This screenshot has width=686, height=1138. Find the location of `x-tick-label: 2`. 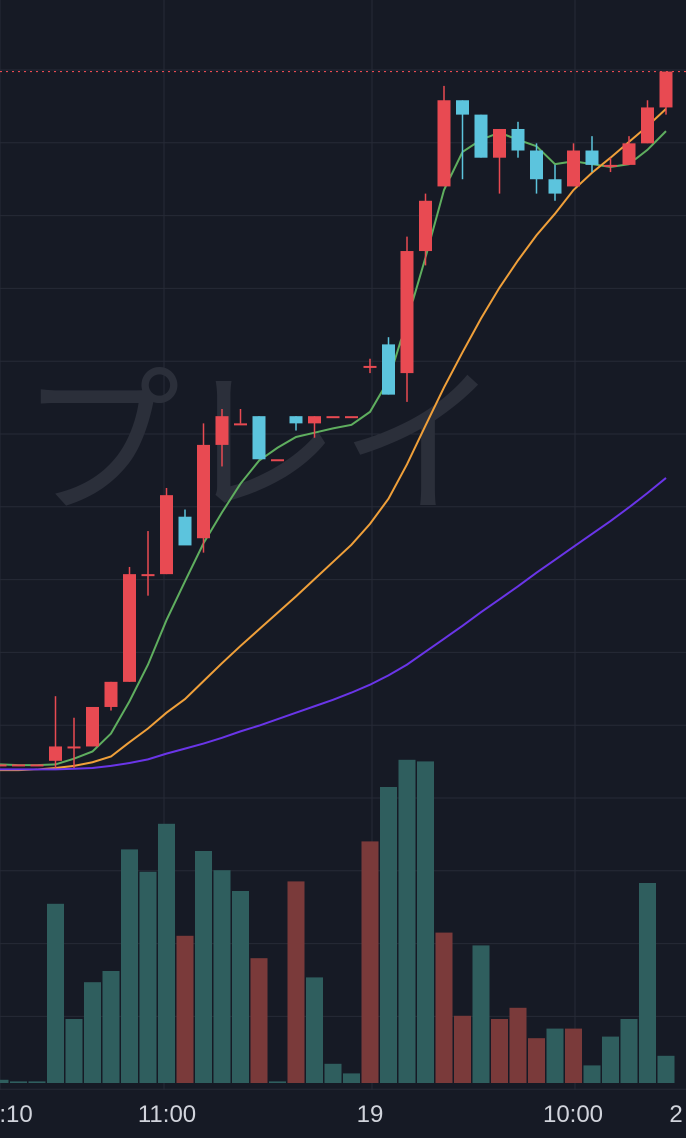

x-tick-label: 2 is located at coordinates (675, 1114).